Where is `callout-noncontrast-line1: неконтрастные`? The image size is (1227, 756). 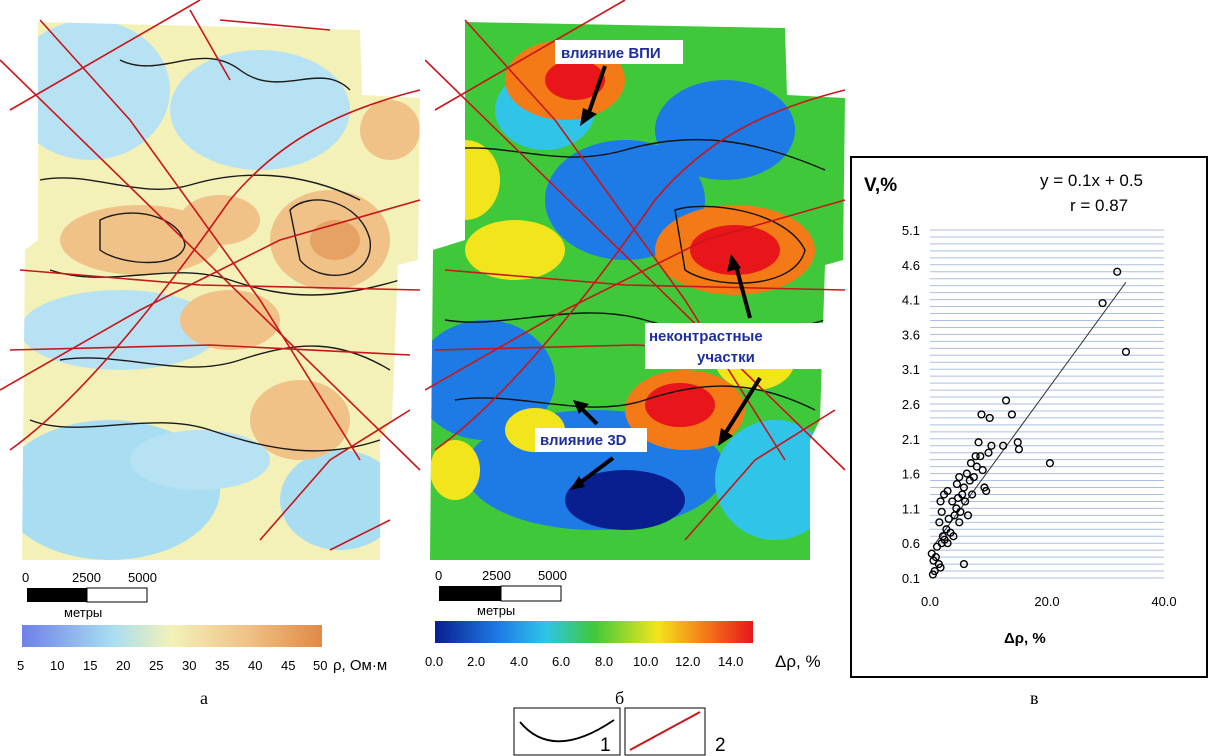 callout-noncontrast-line1: неконтрастные is located at coordinates (706, 336).